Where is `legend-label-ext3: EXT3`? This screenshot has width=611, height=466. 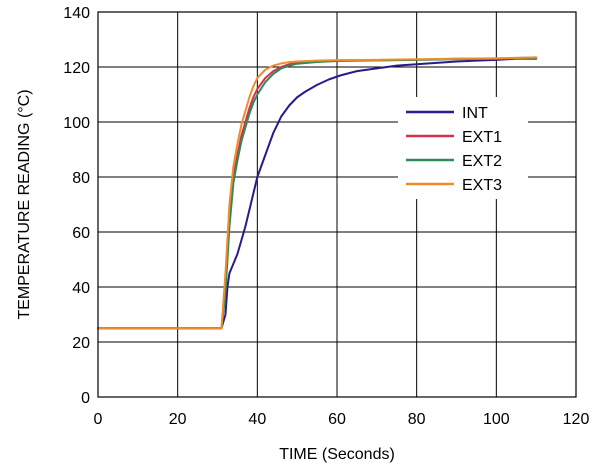
legend-label-ext3: EXT3 is located at coordinates (482, 185).